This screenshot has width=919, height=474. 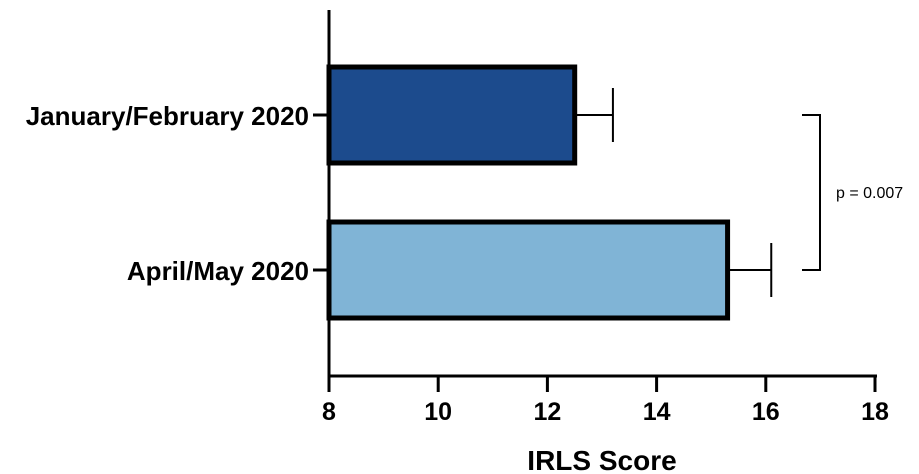 What do you see at coordinates (218, 271) in the screenshot?
I see `category-label-apr-may: April/May 2020` at bounding box center [218, 271].